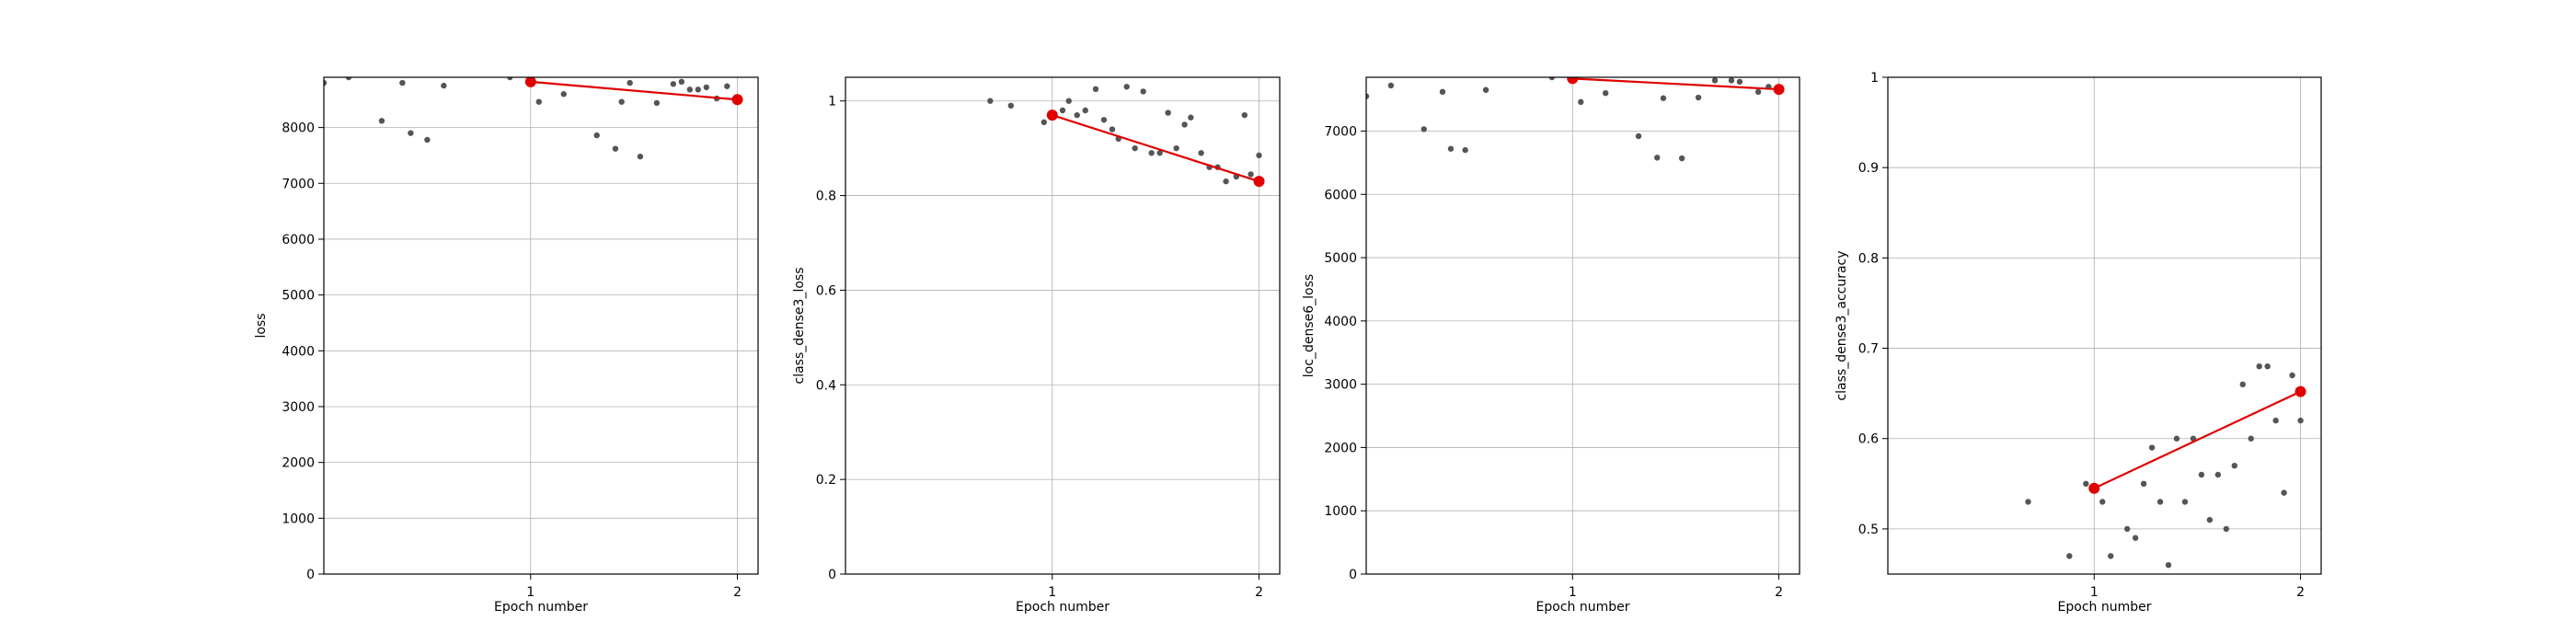 The height and width of the screenshot is (644, 2576). Describe the element at coordinates (298, 519) in the screenshot. I see `y-tick-label: 1000` at that location.